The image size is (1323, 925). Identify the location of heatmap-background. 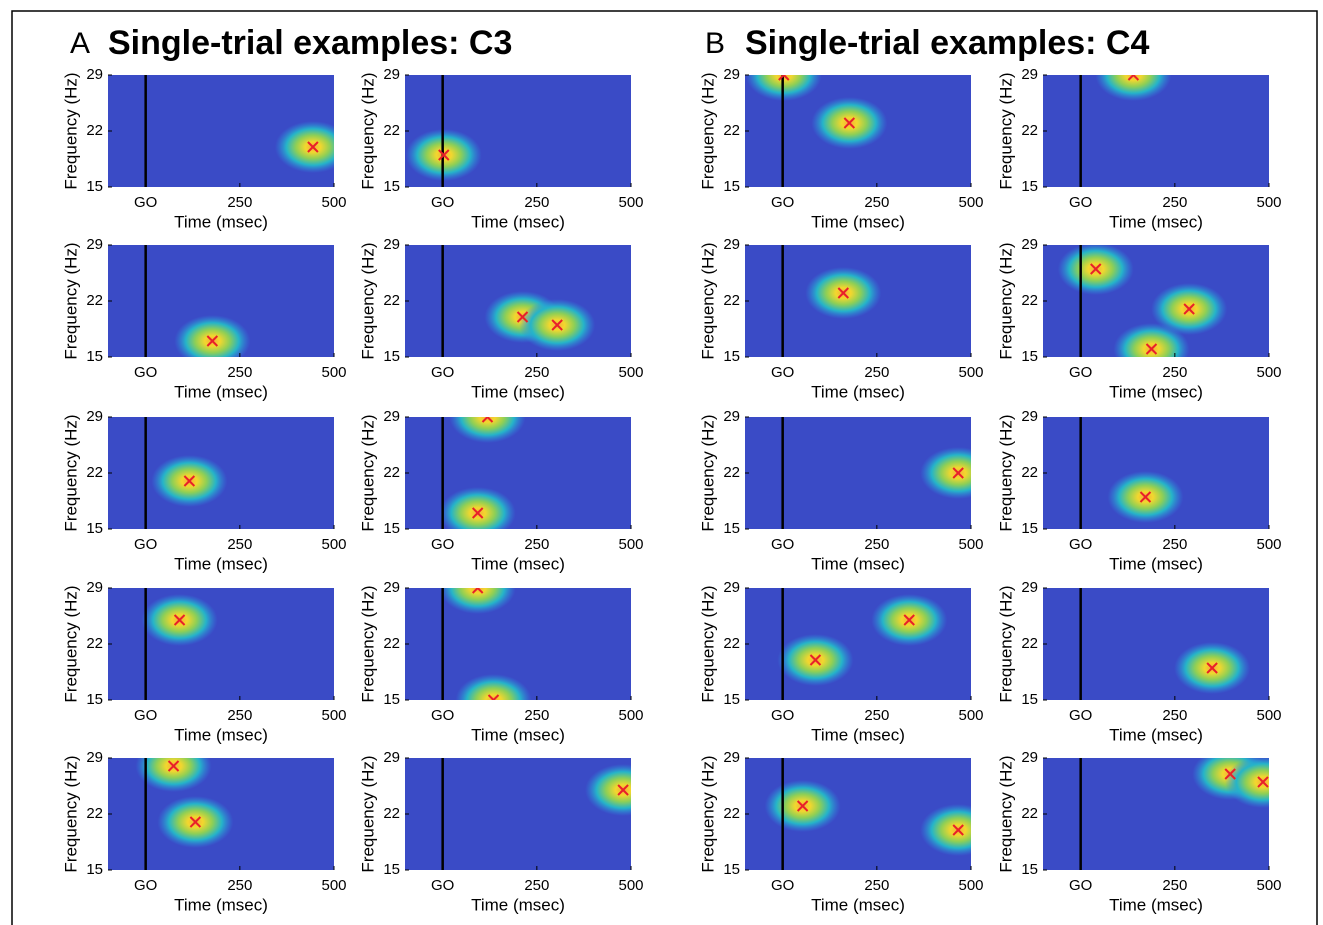
(518, 473).